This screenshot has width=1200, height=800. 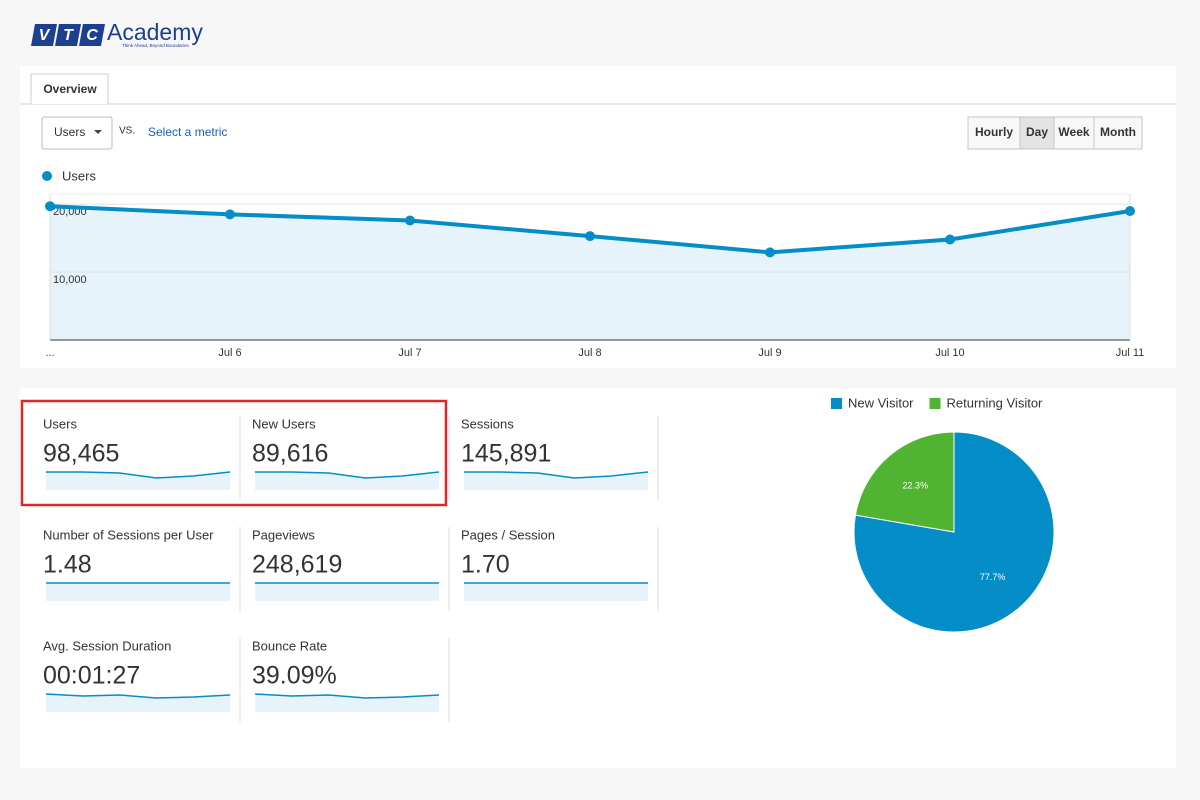 I want to click on metric-label: New Users, so click(x=284, y=423).